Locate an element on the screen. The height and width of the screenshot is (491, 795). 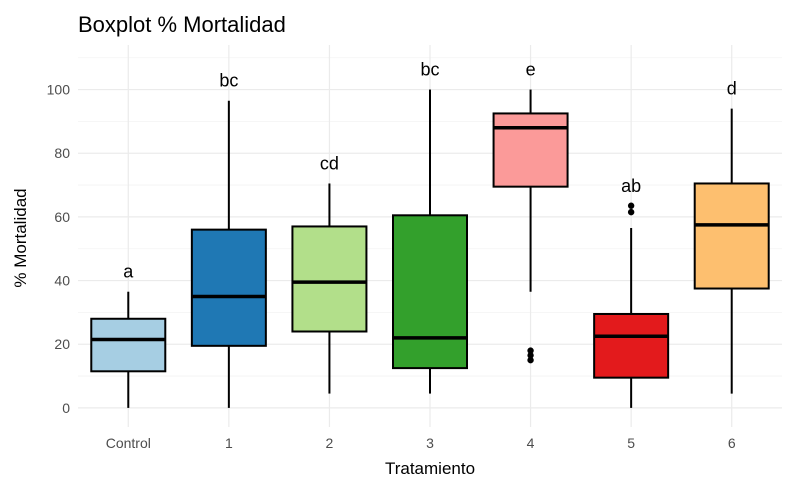
y-tick-label: 20 is located at coordinates (62, 344).